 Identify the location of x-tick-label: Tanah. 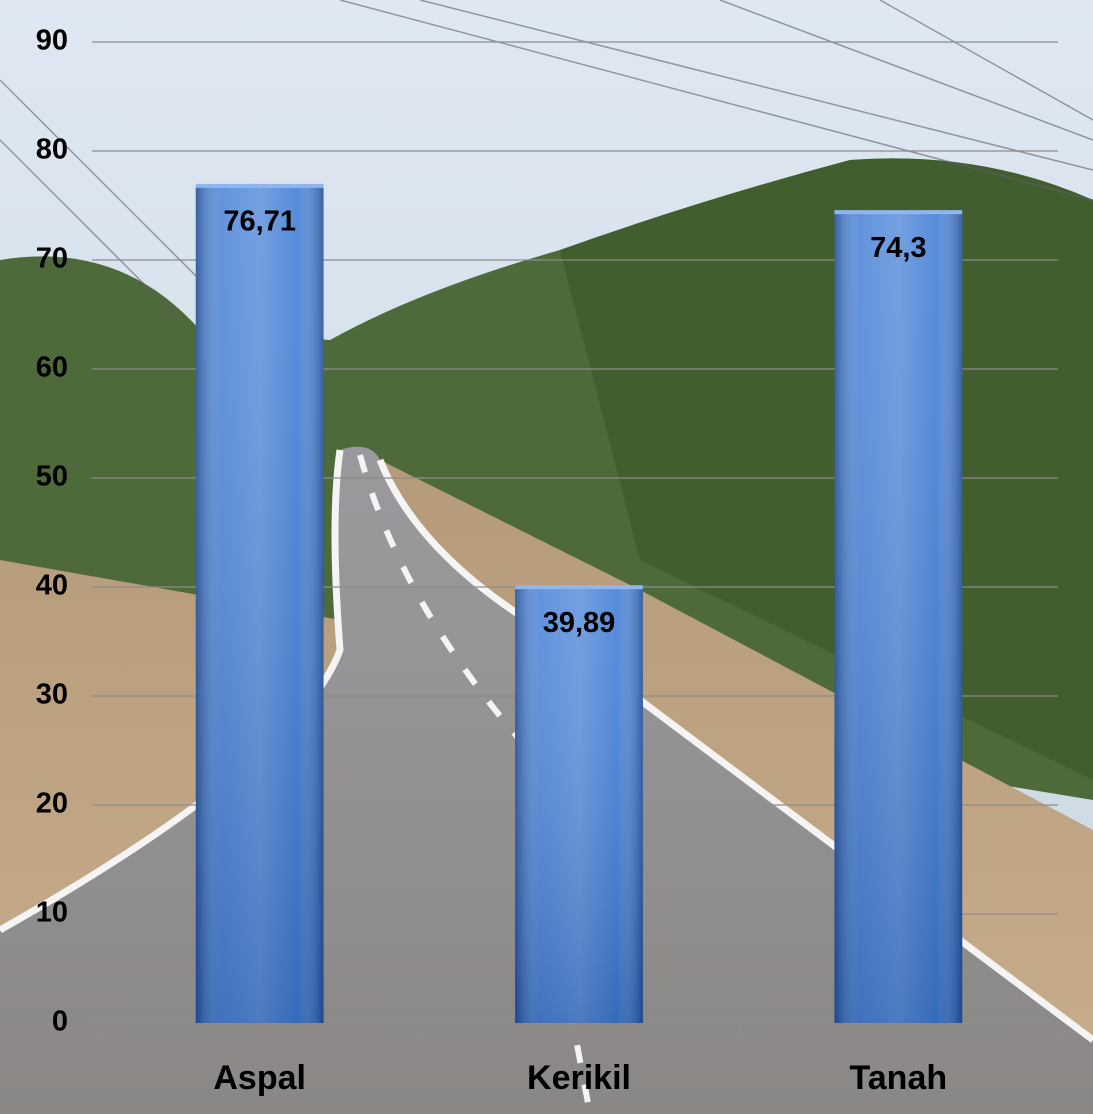
(899, 1078).